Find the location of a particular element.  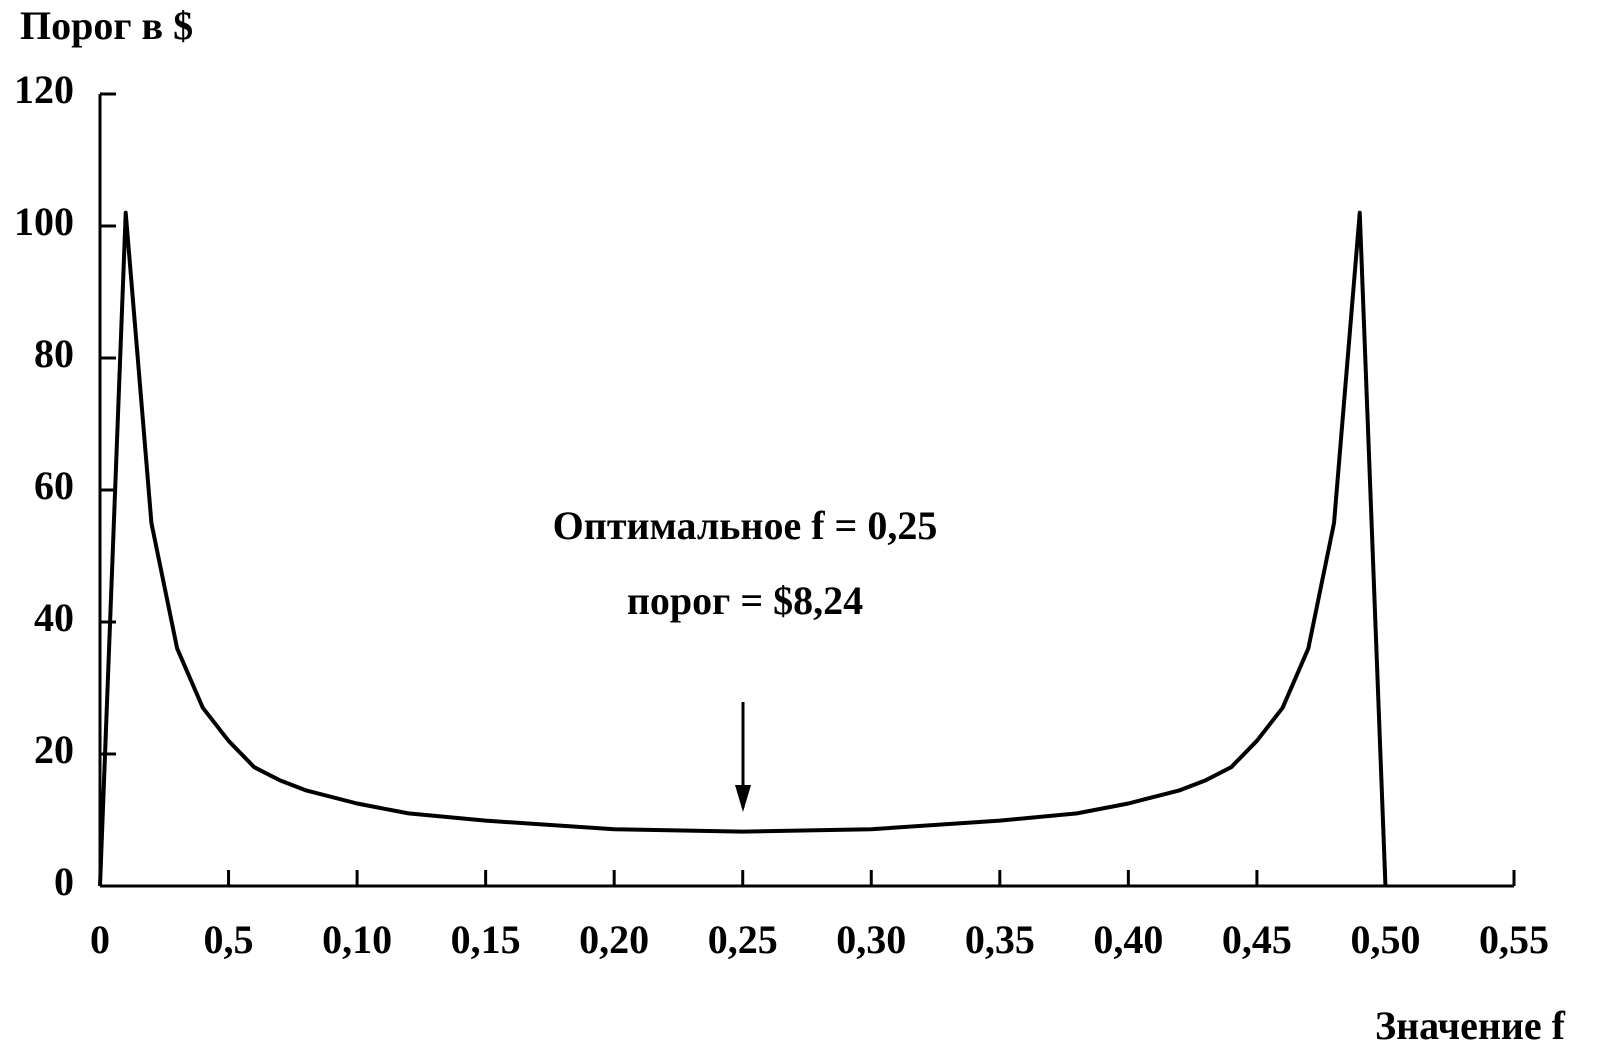

x-axis-label: Значение f is located at coordinates (1470, 1025).